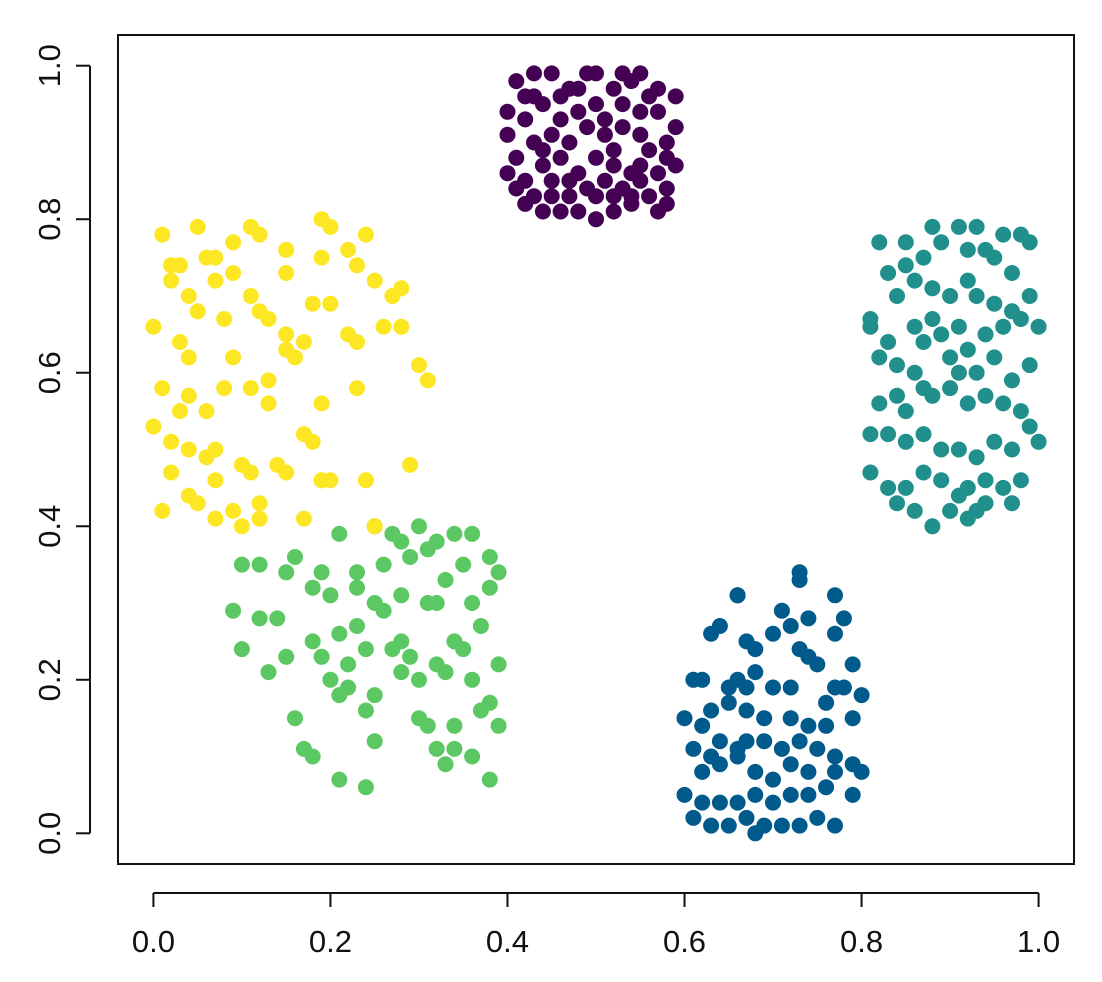 This screenshot has width=1102, height=982. I want to click on y-tick-label: 0.6, so click(49, 372).